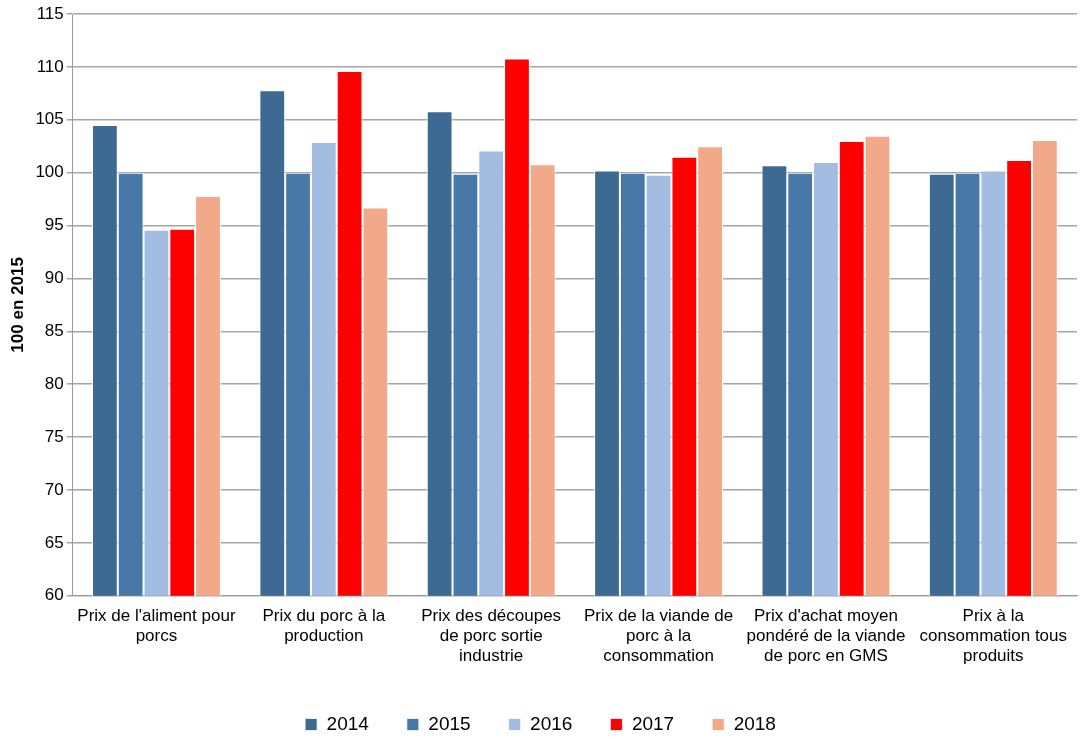 Image resolution: width=1083 pixels, height=744 pixels. I want to click on legend-label: 2016, so click(551, 723).